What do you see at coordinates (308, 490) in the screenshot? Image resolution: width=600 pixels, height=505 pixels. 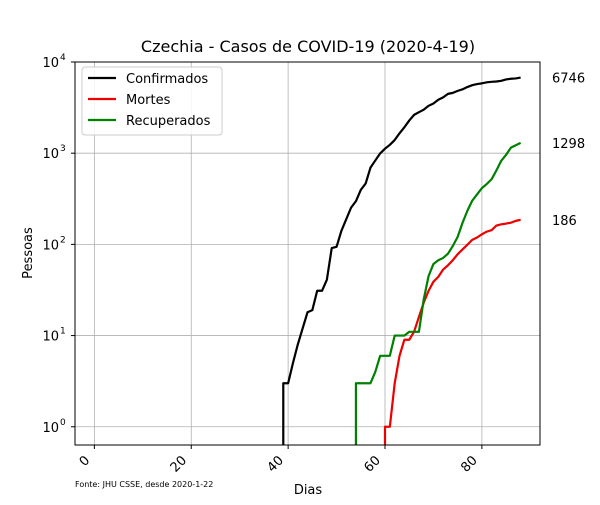 I see `x-axis-label: Dias` at bounding box center [308, 490].